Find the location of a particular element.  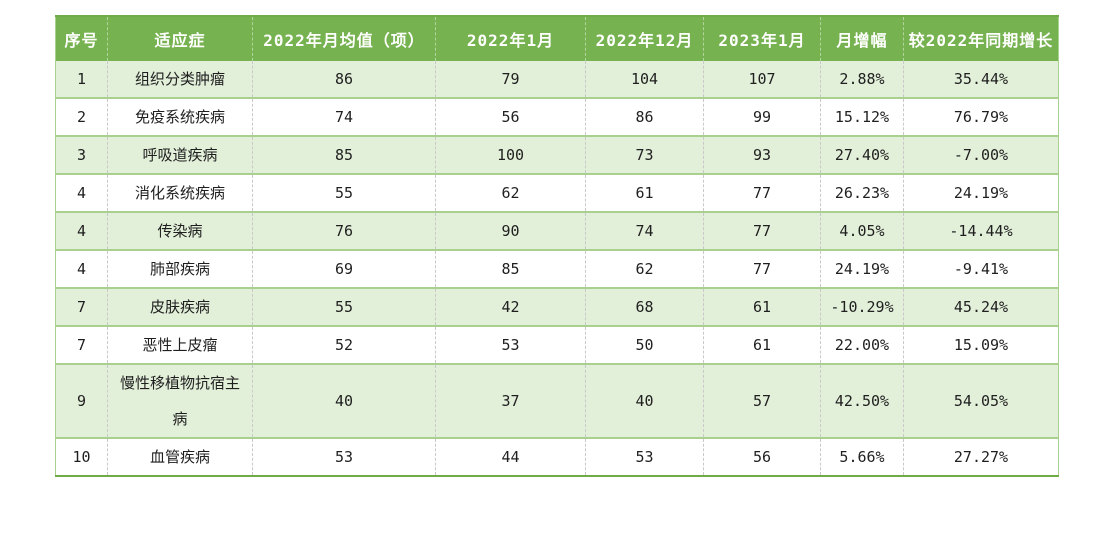

indication-cell: 恶性上皮瘤 is located at coordinates (180, 344).